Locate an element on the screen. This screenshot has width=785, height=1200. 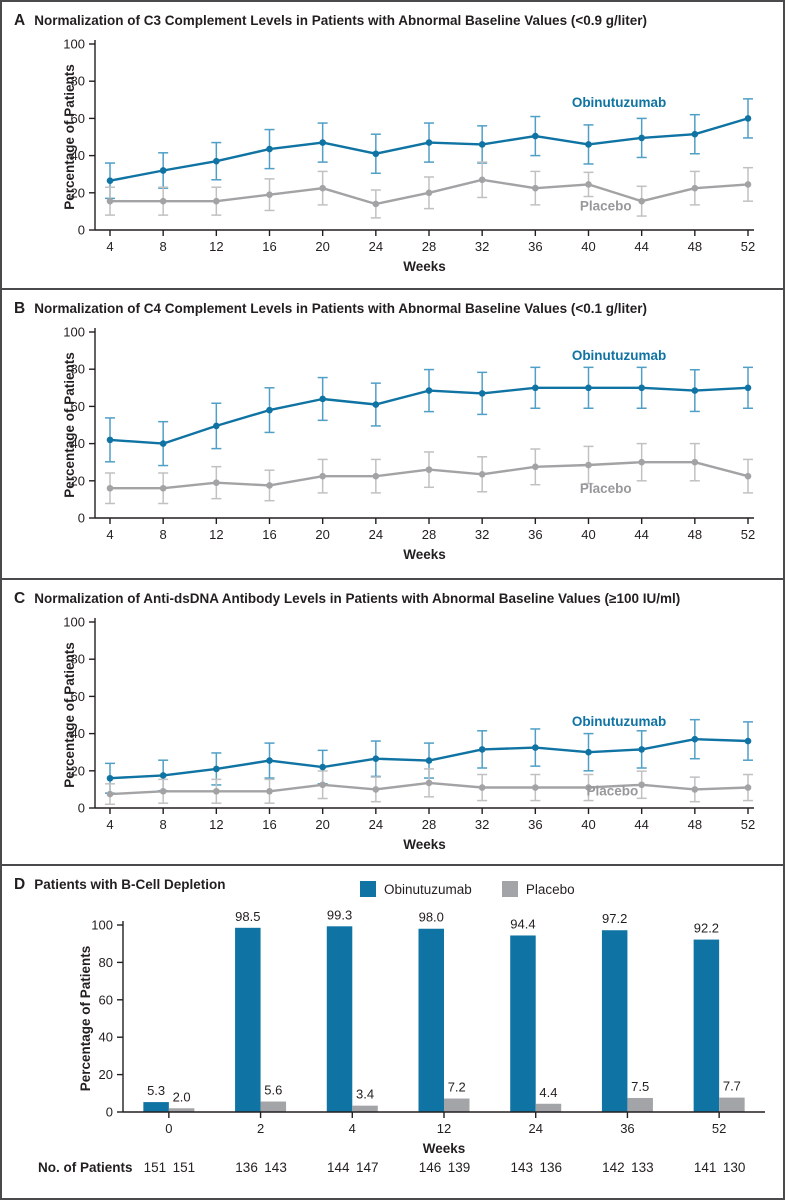
no-of-patients-label: No. of Patients is located at coordinates (85, 1167).